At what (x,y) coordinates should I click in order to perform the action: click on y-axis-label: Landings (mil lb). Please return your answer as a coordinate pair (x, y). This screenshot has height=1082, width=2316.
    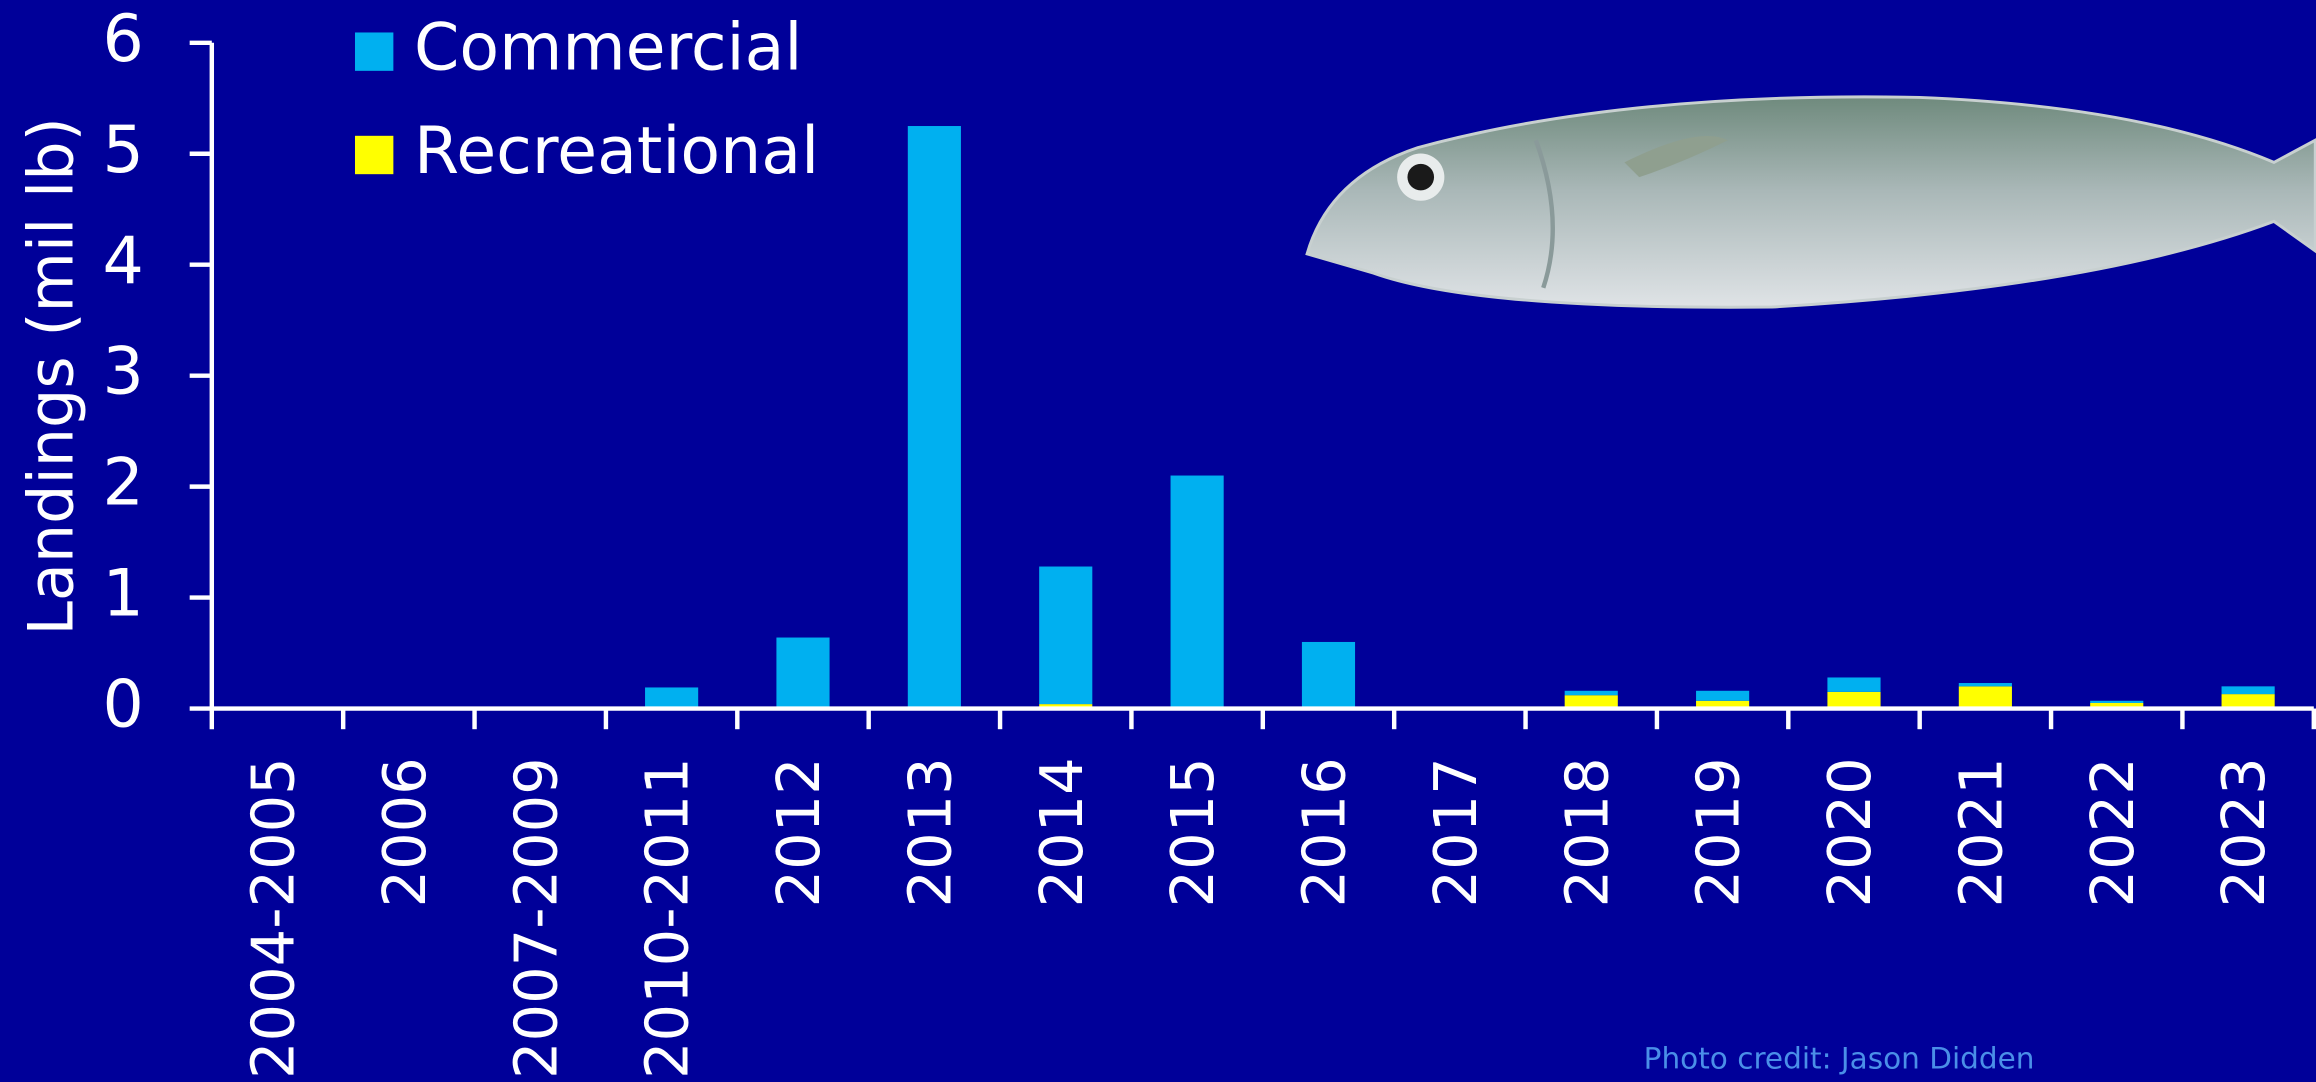
    Looking at the image, I should click on (50, 376).